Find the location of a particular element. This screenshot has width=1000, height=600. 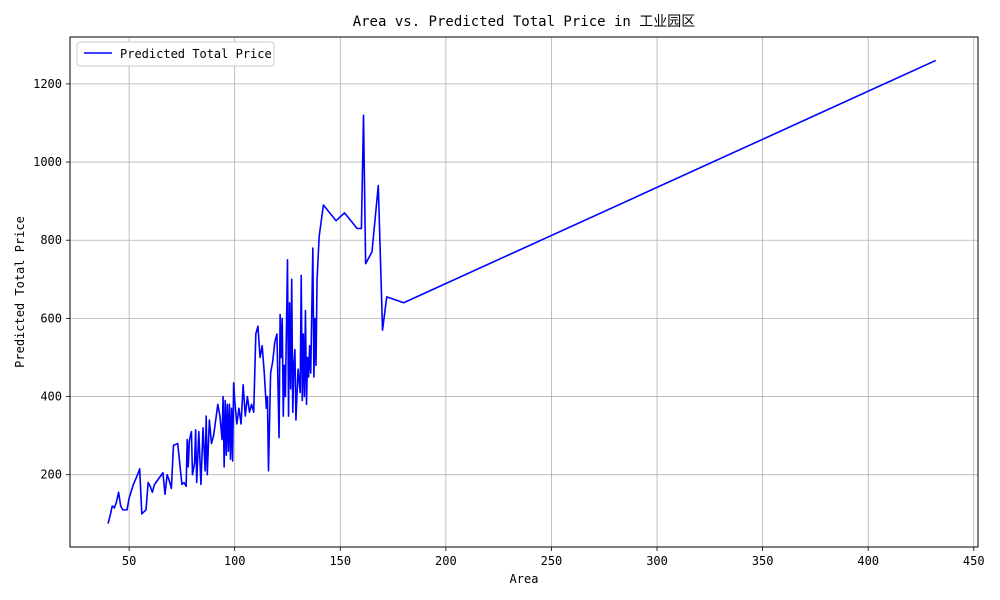

x-axis: 50 100 150 200 250 300 350 400 450 is located at coordinates (553, 557).